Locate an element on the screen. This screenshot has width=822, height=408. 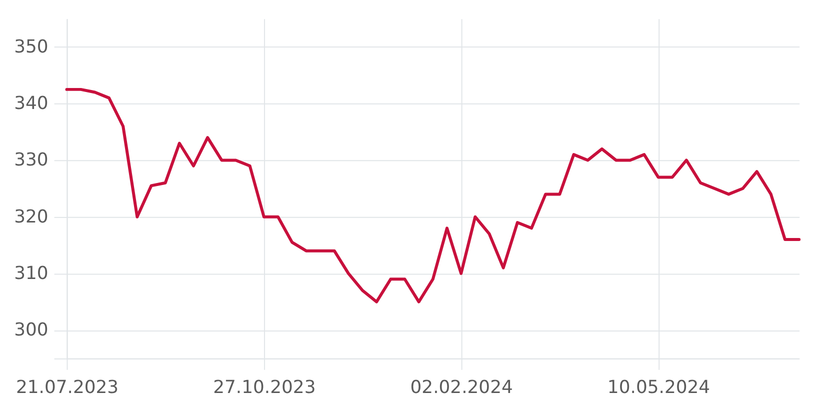
x-tick-label: 10.05.2024 is located at coordinates (658, 387).